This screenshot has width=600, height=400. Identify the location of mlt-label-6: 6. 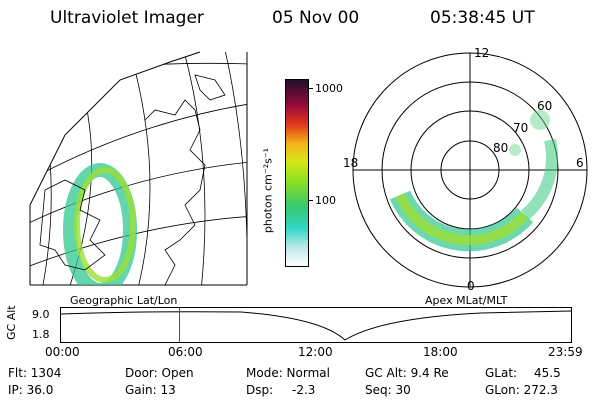
(580, 163).